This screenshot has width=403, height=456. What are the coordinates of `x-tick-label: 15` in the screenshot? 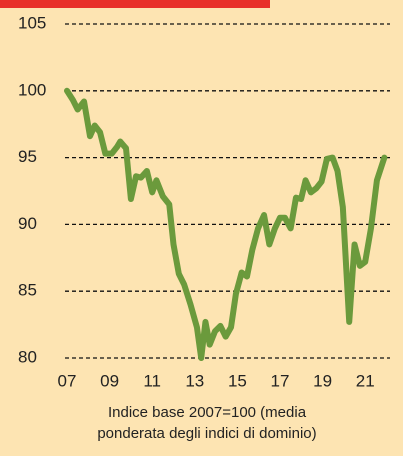 It's located at (237, 380).